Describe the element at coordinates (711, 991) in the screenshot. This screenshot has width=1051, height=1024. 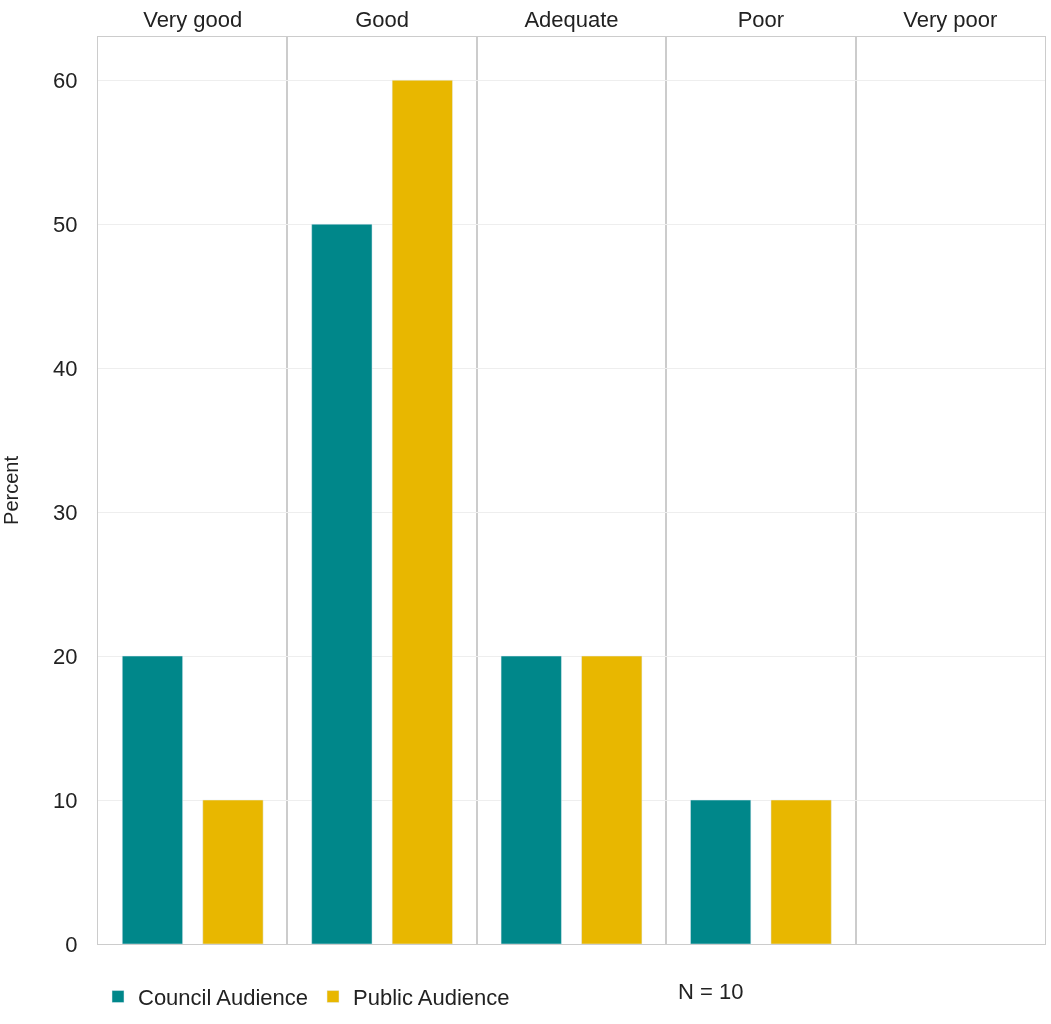
I see `text: N = 10` at that location.